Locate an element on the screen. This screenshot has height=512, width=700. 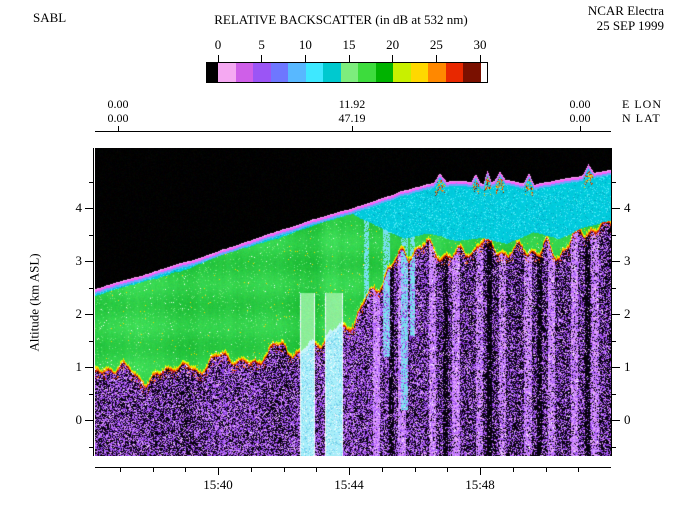
position-axis-line is located at coordinates (353, 131).